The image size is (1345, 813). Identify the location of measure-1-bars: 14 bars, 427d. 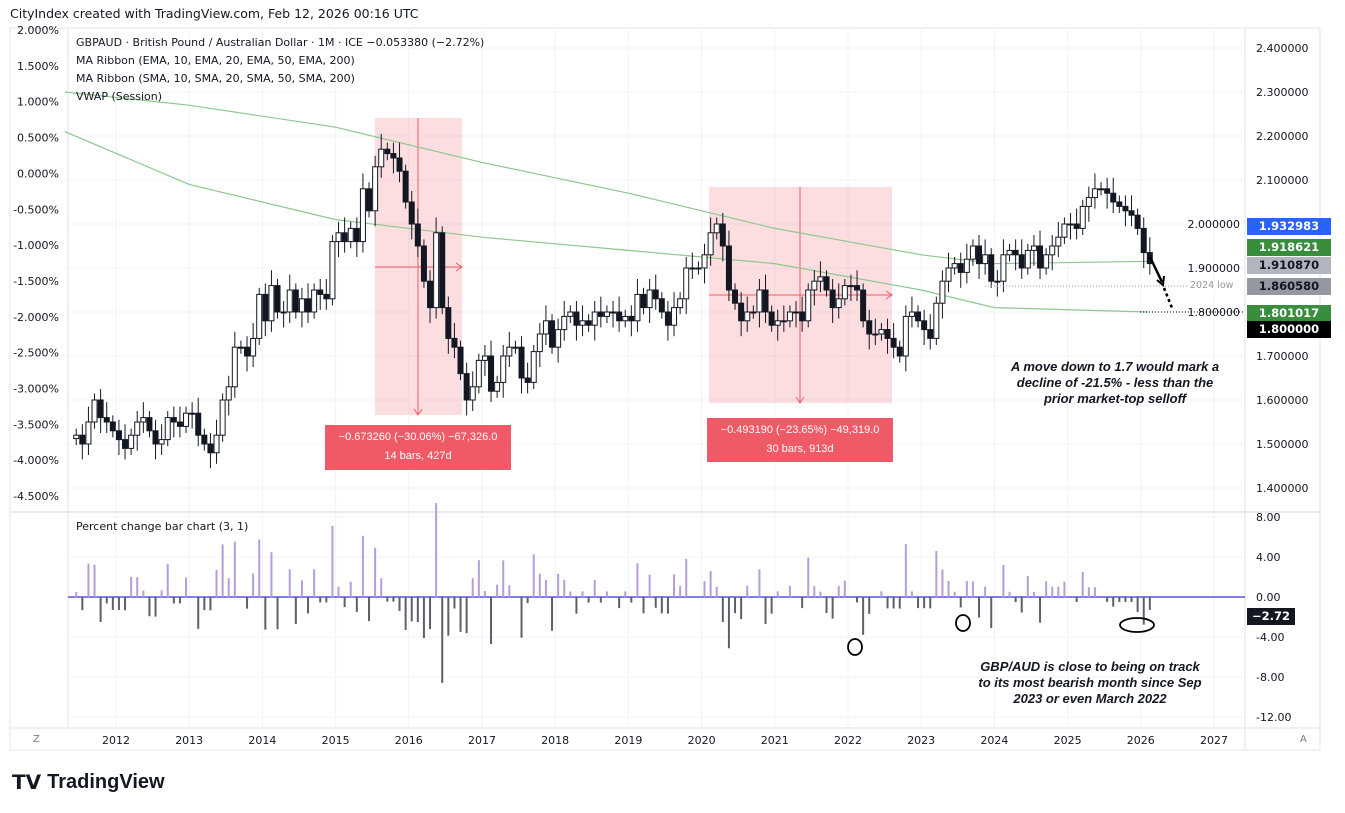
(418, 456).